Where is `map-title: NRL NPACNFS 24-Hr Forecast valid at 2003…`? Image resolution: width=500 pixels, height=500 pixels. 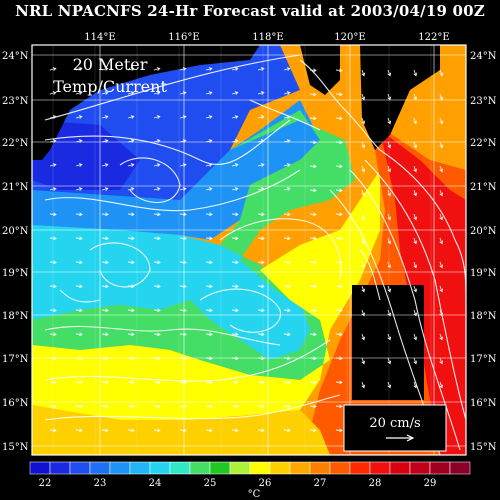 map-title: NRL NPACNFS 24-Hr Forecast valid at 2003… is located at coordinates (250, 11).